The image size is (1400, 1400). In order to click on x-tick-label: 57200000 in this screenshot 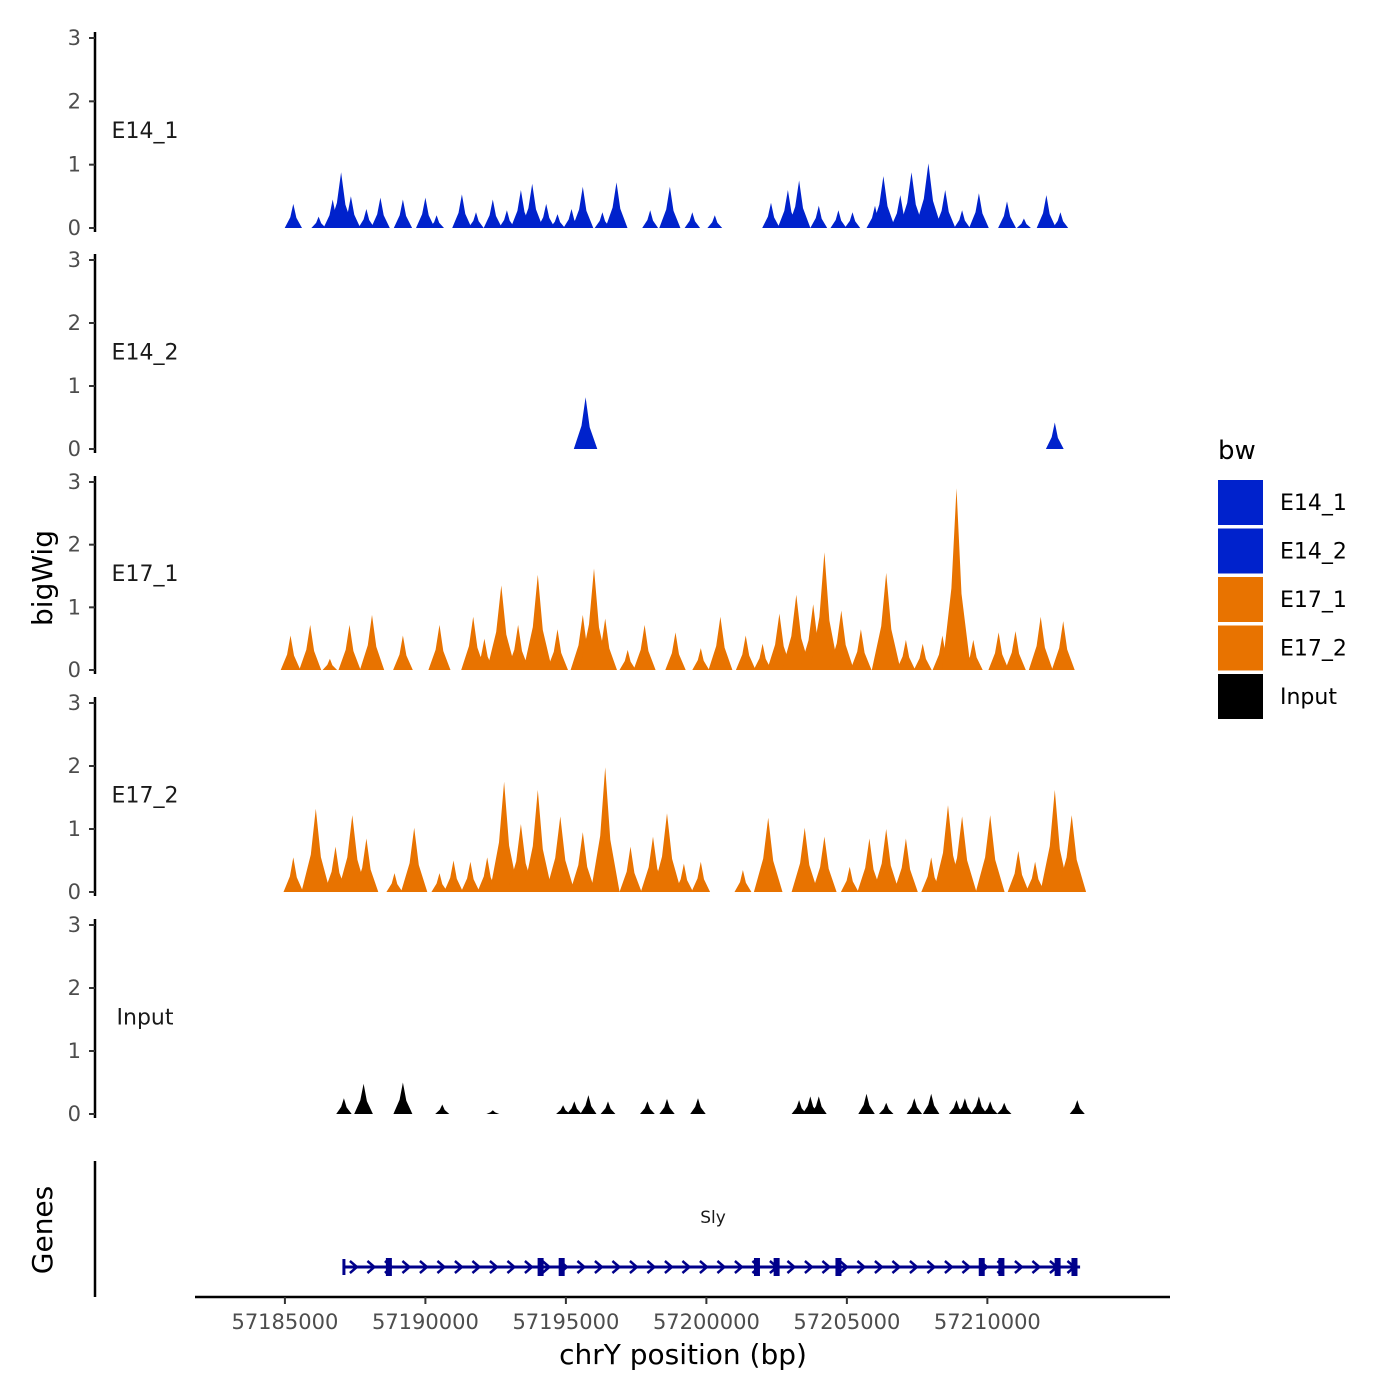, I will do `click(706, 1322)`.